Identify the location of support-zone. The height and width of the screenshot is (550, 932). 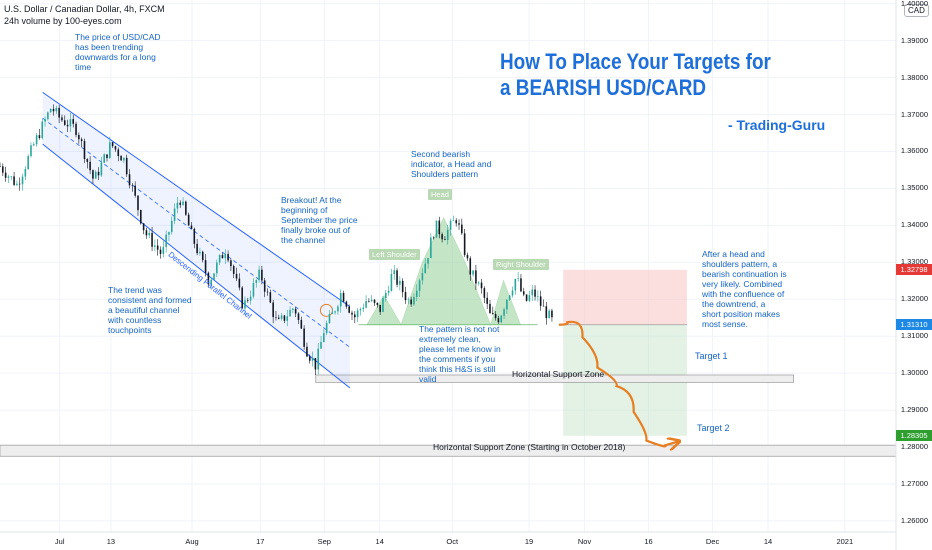
(555, 378).